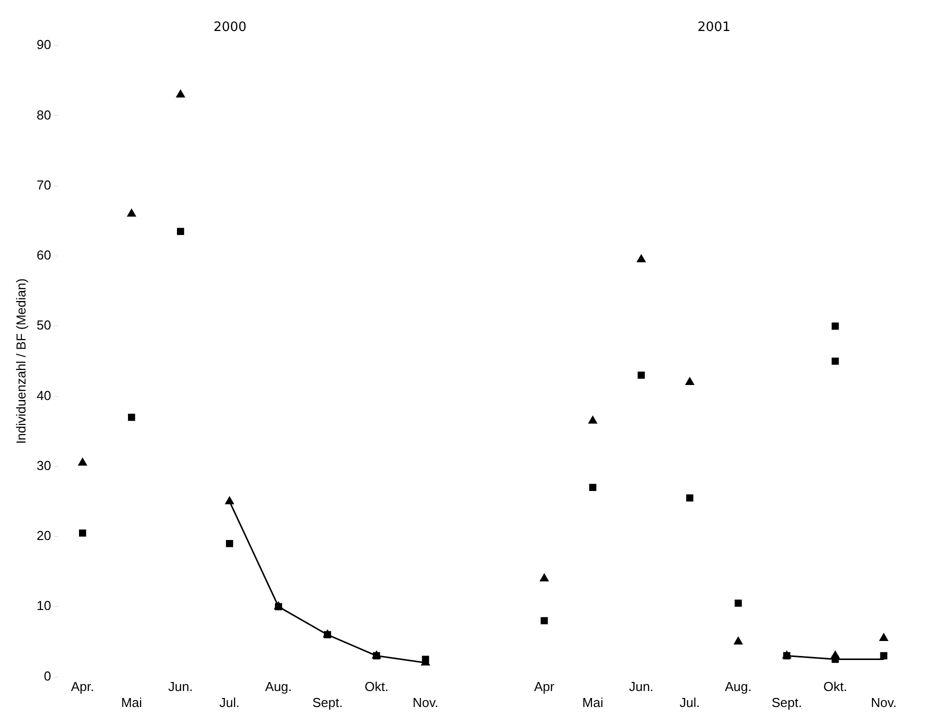  I want to click on x-tick-label: Apr., so click(82, 686).